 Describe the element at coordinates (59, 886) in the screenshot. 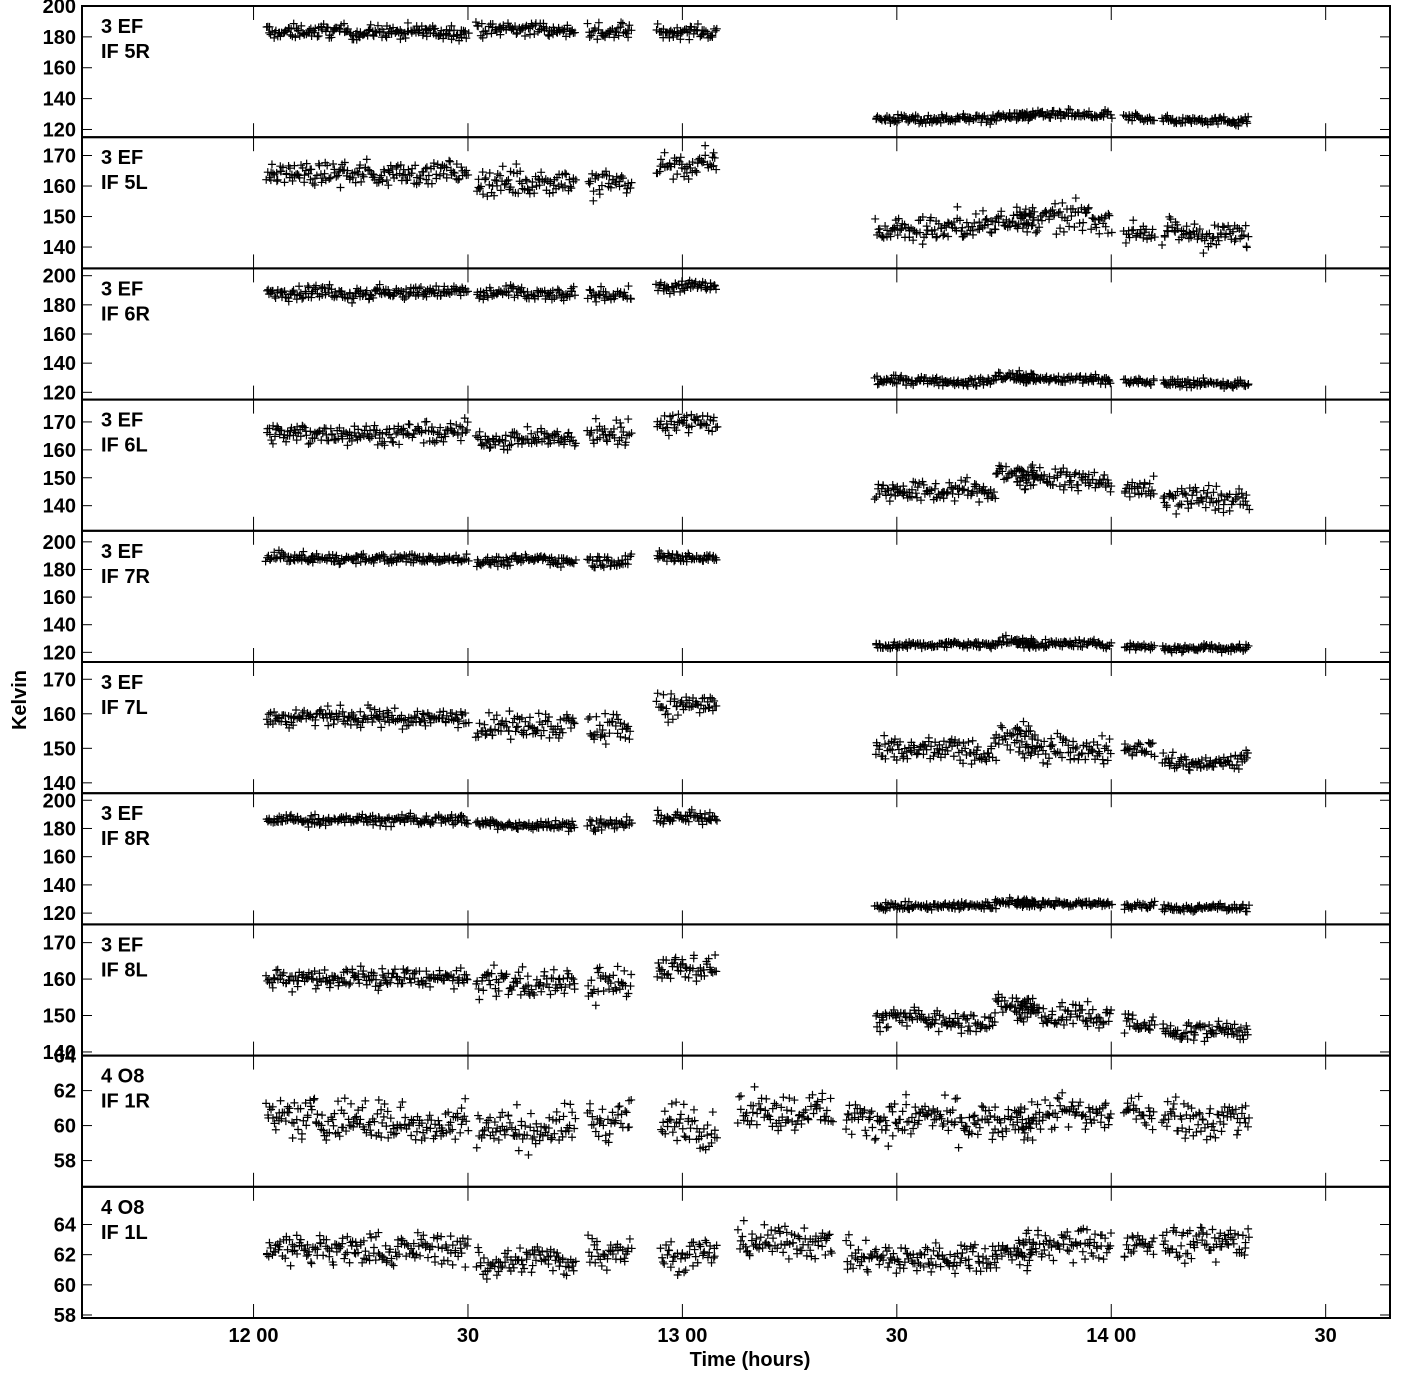

I see `y-tick-label: 140` at that location.